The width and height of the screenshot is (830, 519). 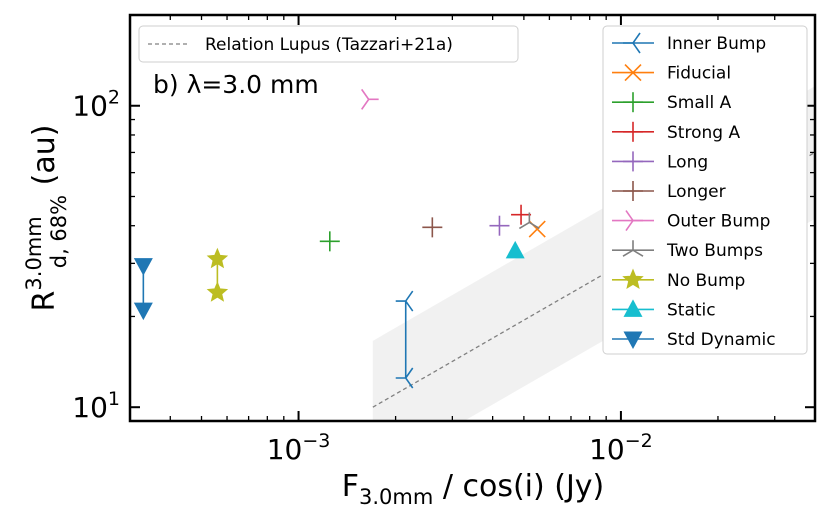 I want to click on legend-entry-inner-bump: Inner Bump, so click(x=689, y=43).